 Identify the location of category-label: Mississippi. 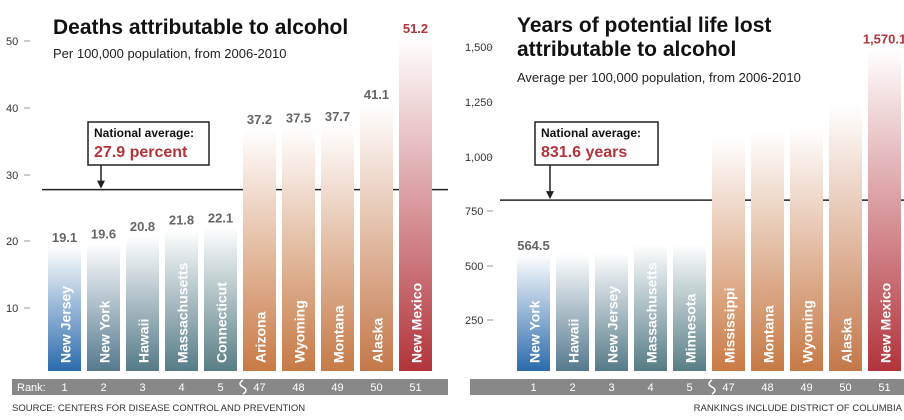
(730, 325).